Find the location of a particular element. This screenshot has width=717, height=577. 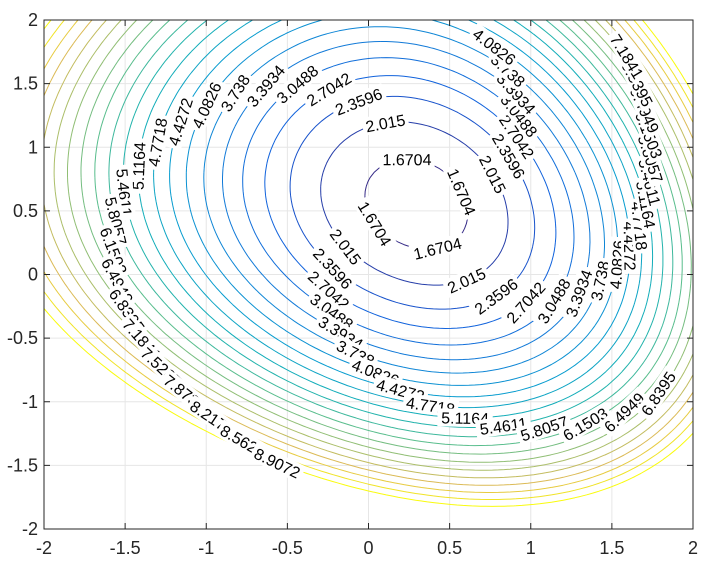

y-tick-label: 1 is located at coordinates (33, 147).